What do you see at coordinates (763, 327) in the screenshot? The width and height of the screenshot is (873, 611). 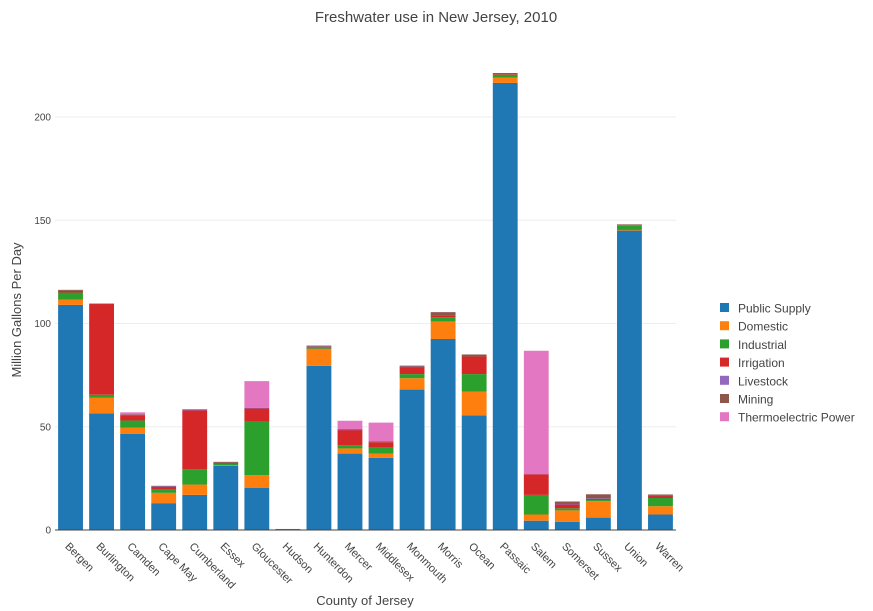 I see `legend-label: Domestic` at bounding box center [763, 327].